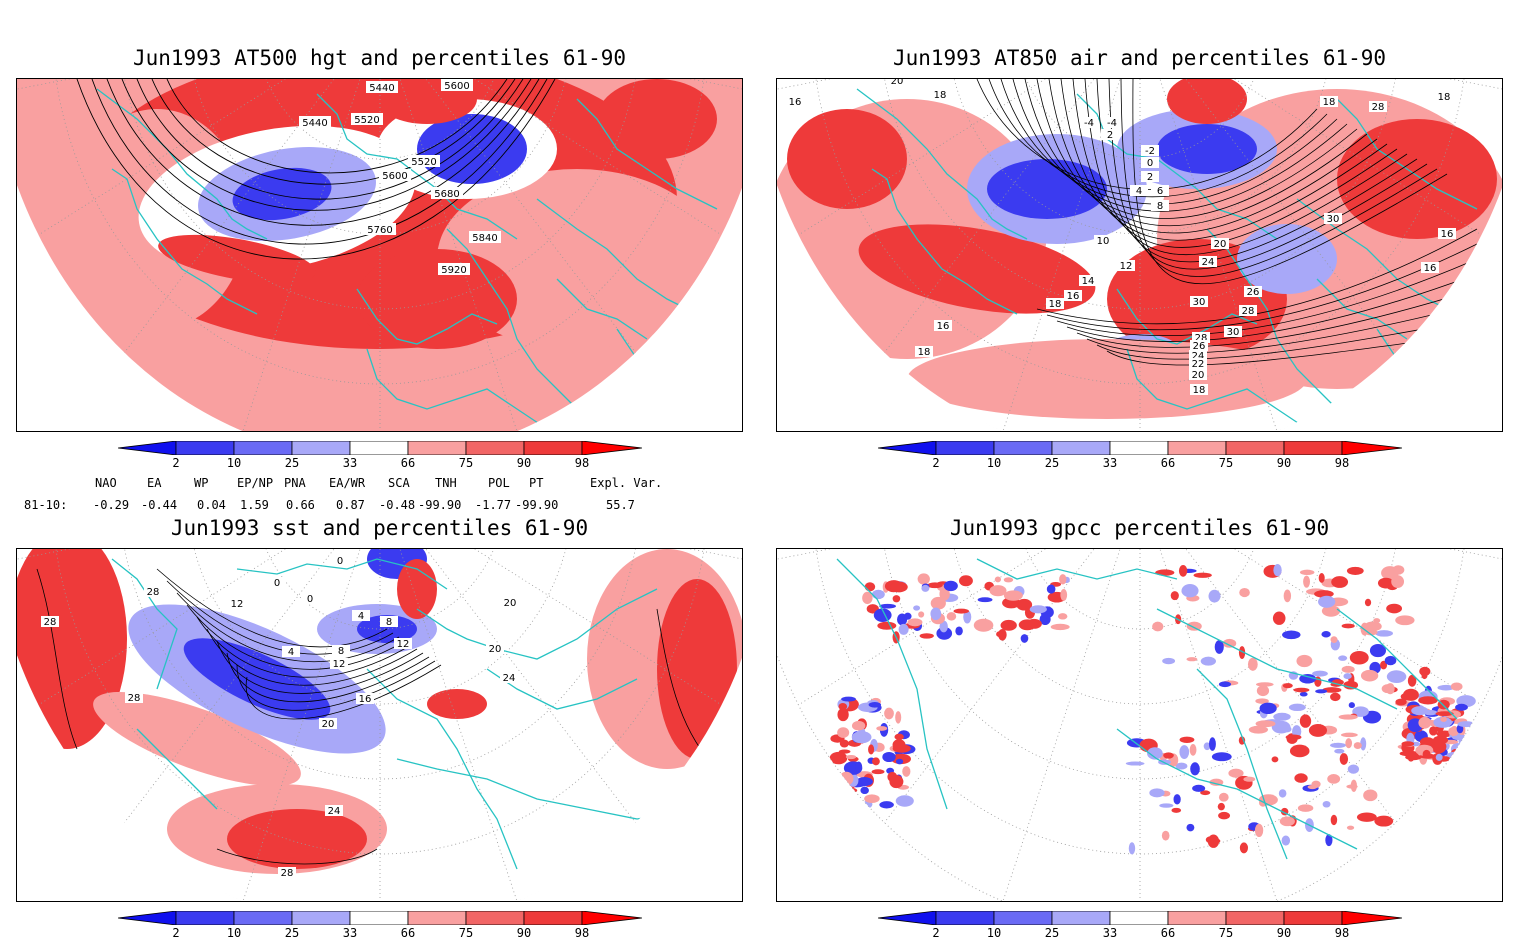 The width and height of the screenshot is (1520, 940). I want to click on contour-label: -2, so click(1150, 151).